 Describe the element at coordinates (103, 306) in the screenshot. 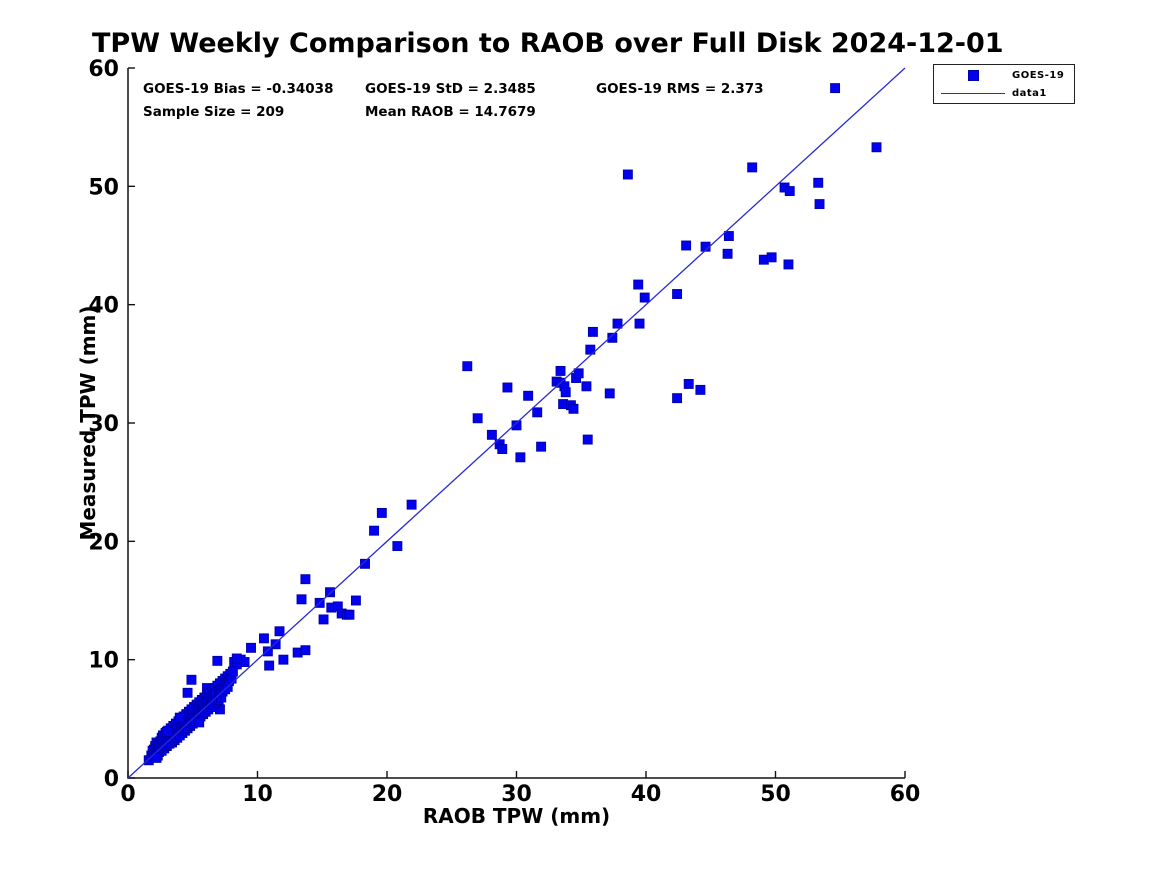

I see `y-tick-label: 40` at that location.